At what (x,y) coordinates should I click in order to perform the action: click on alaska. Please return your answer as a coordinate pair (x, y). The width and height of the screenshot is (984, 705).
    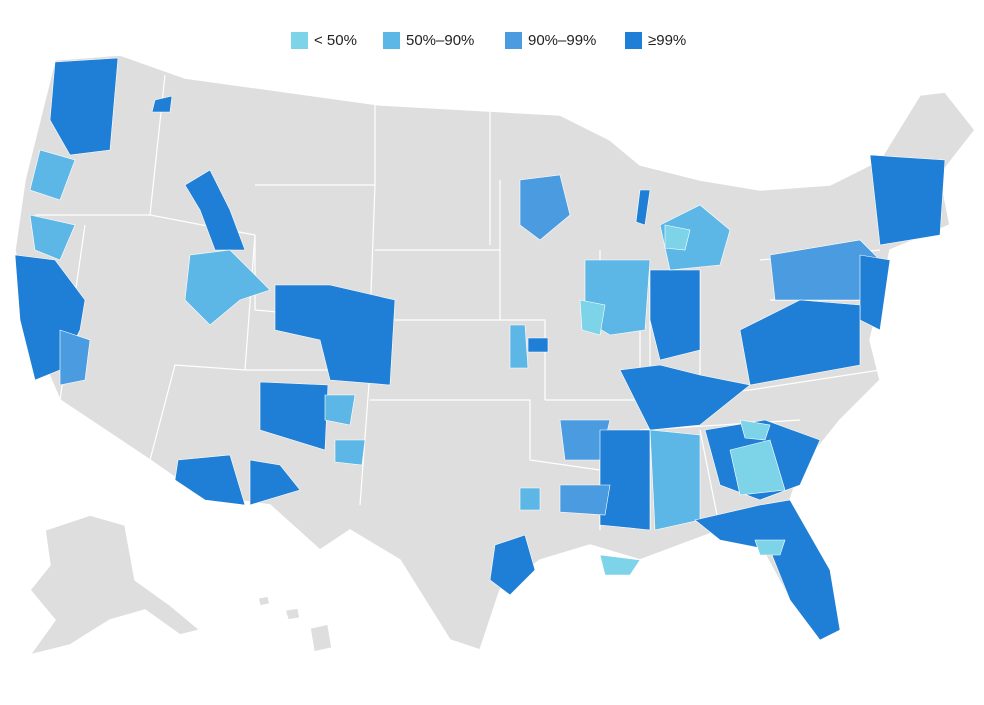
    Looking at the image, I should click on (115, 585).